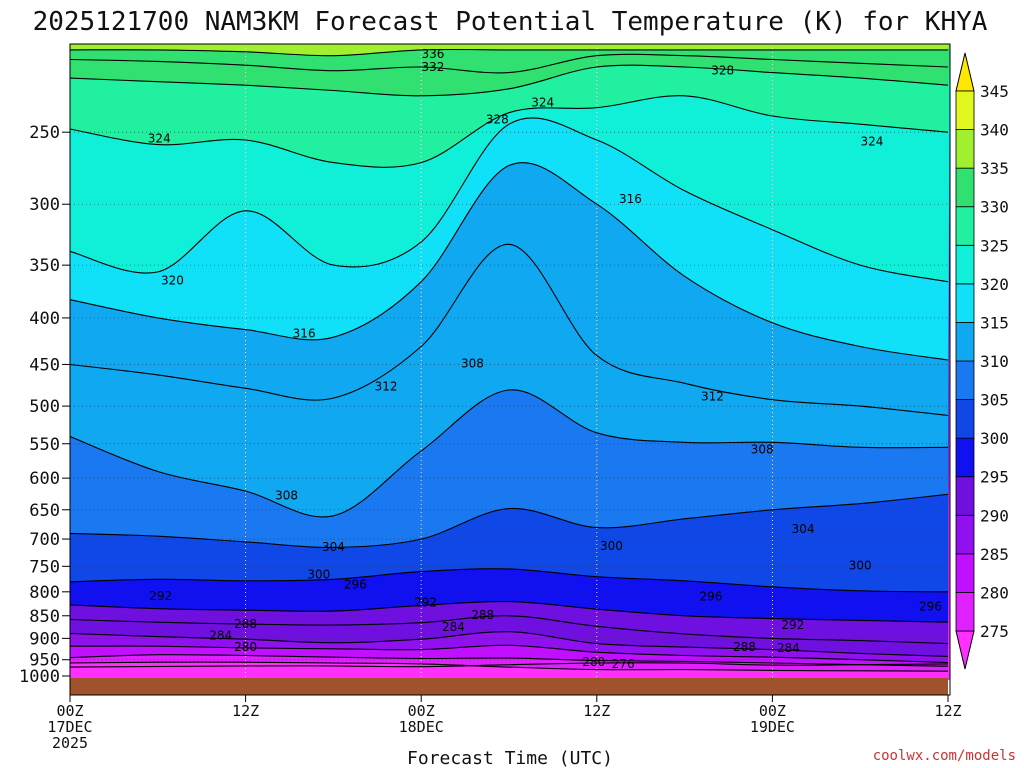 The height and width of the screenshot is (768, 1024). I want to click on colorbar-bottom-arrow, so click(965, 650).